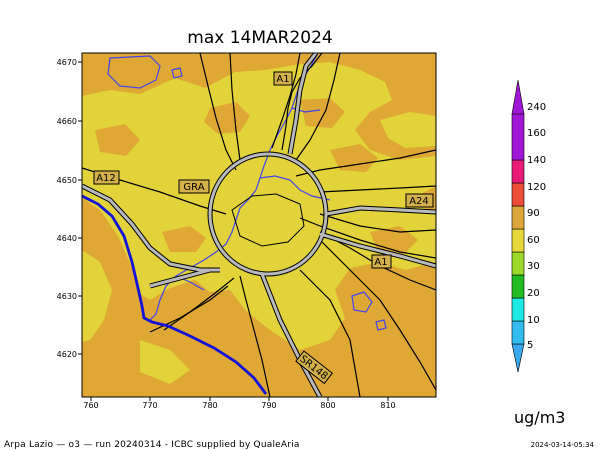 The image size is (600, 450). I want to click on road-label-a12: A12, so click(106, 177).